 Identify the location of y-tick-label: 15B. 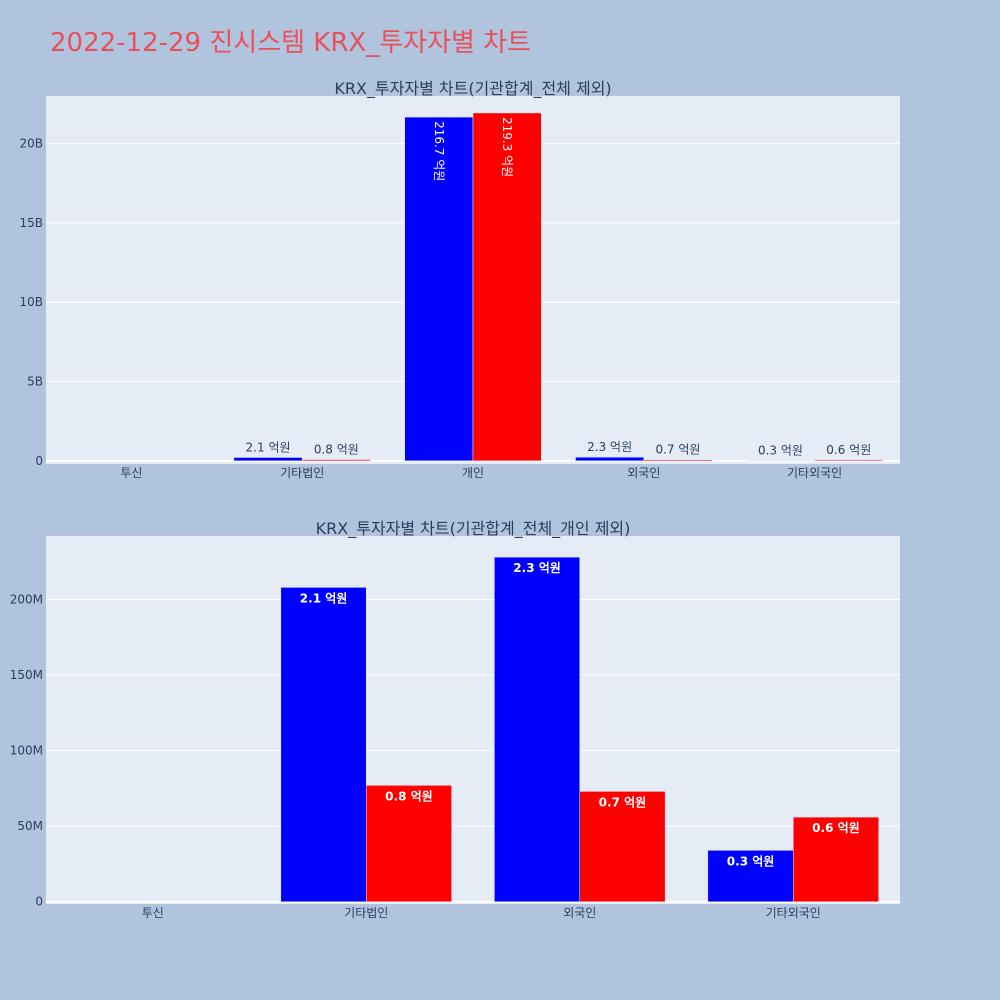
(31, 223).